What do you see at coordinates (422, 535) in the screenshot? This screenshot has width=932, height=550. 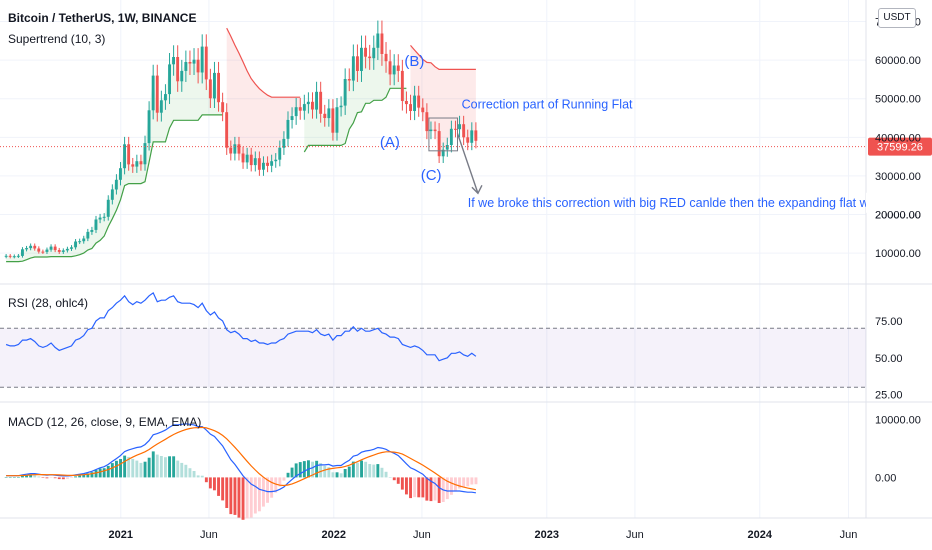 I see `time-tick-3: Jun` at bounding box center [422, 535].